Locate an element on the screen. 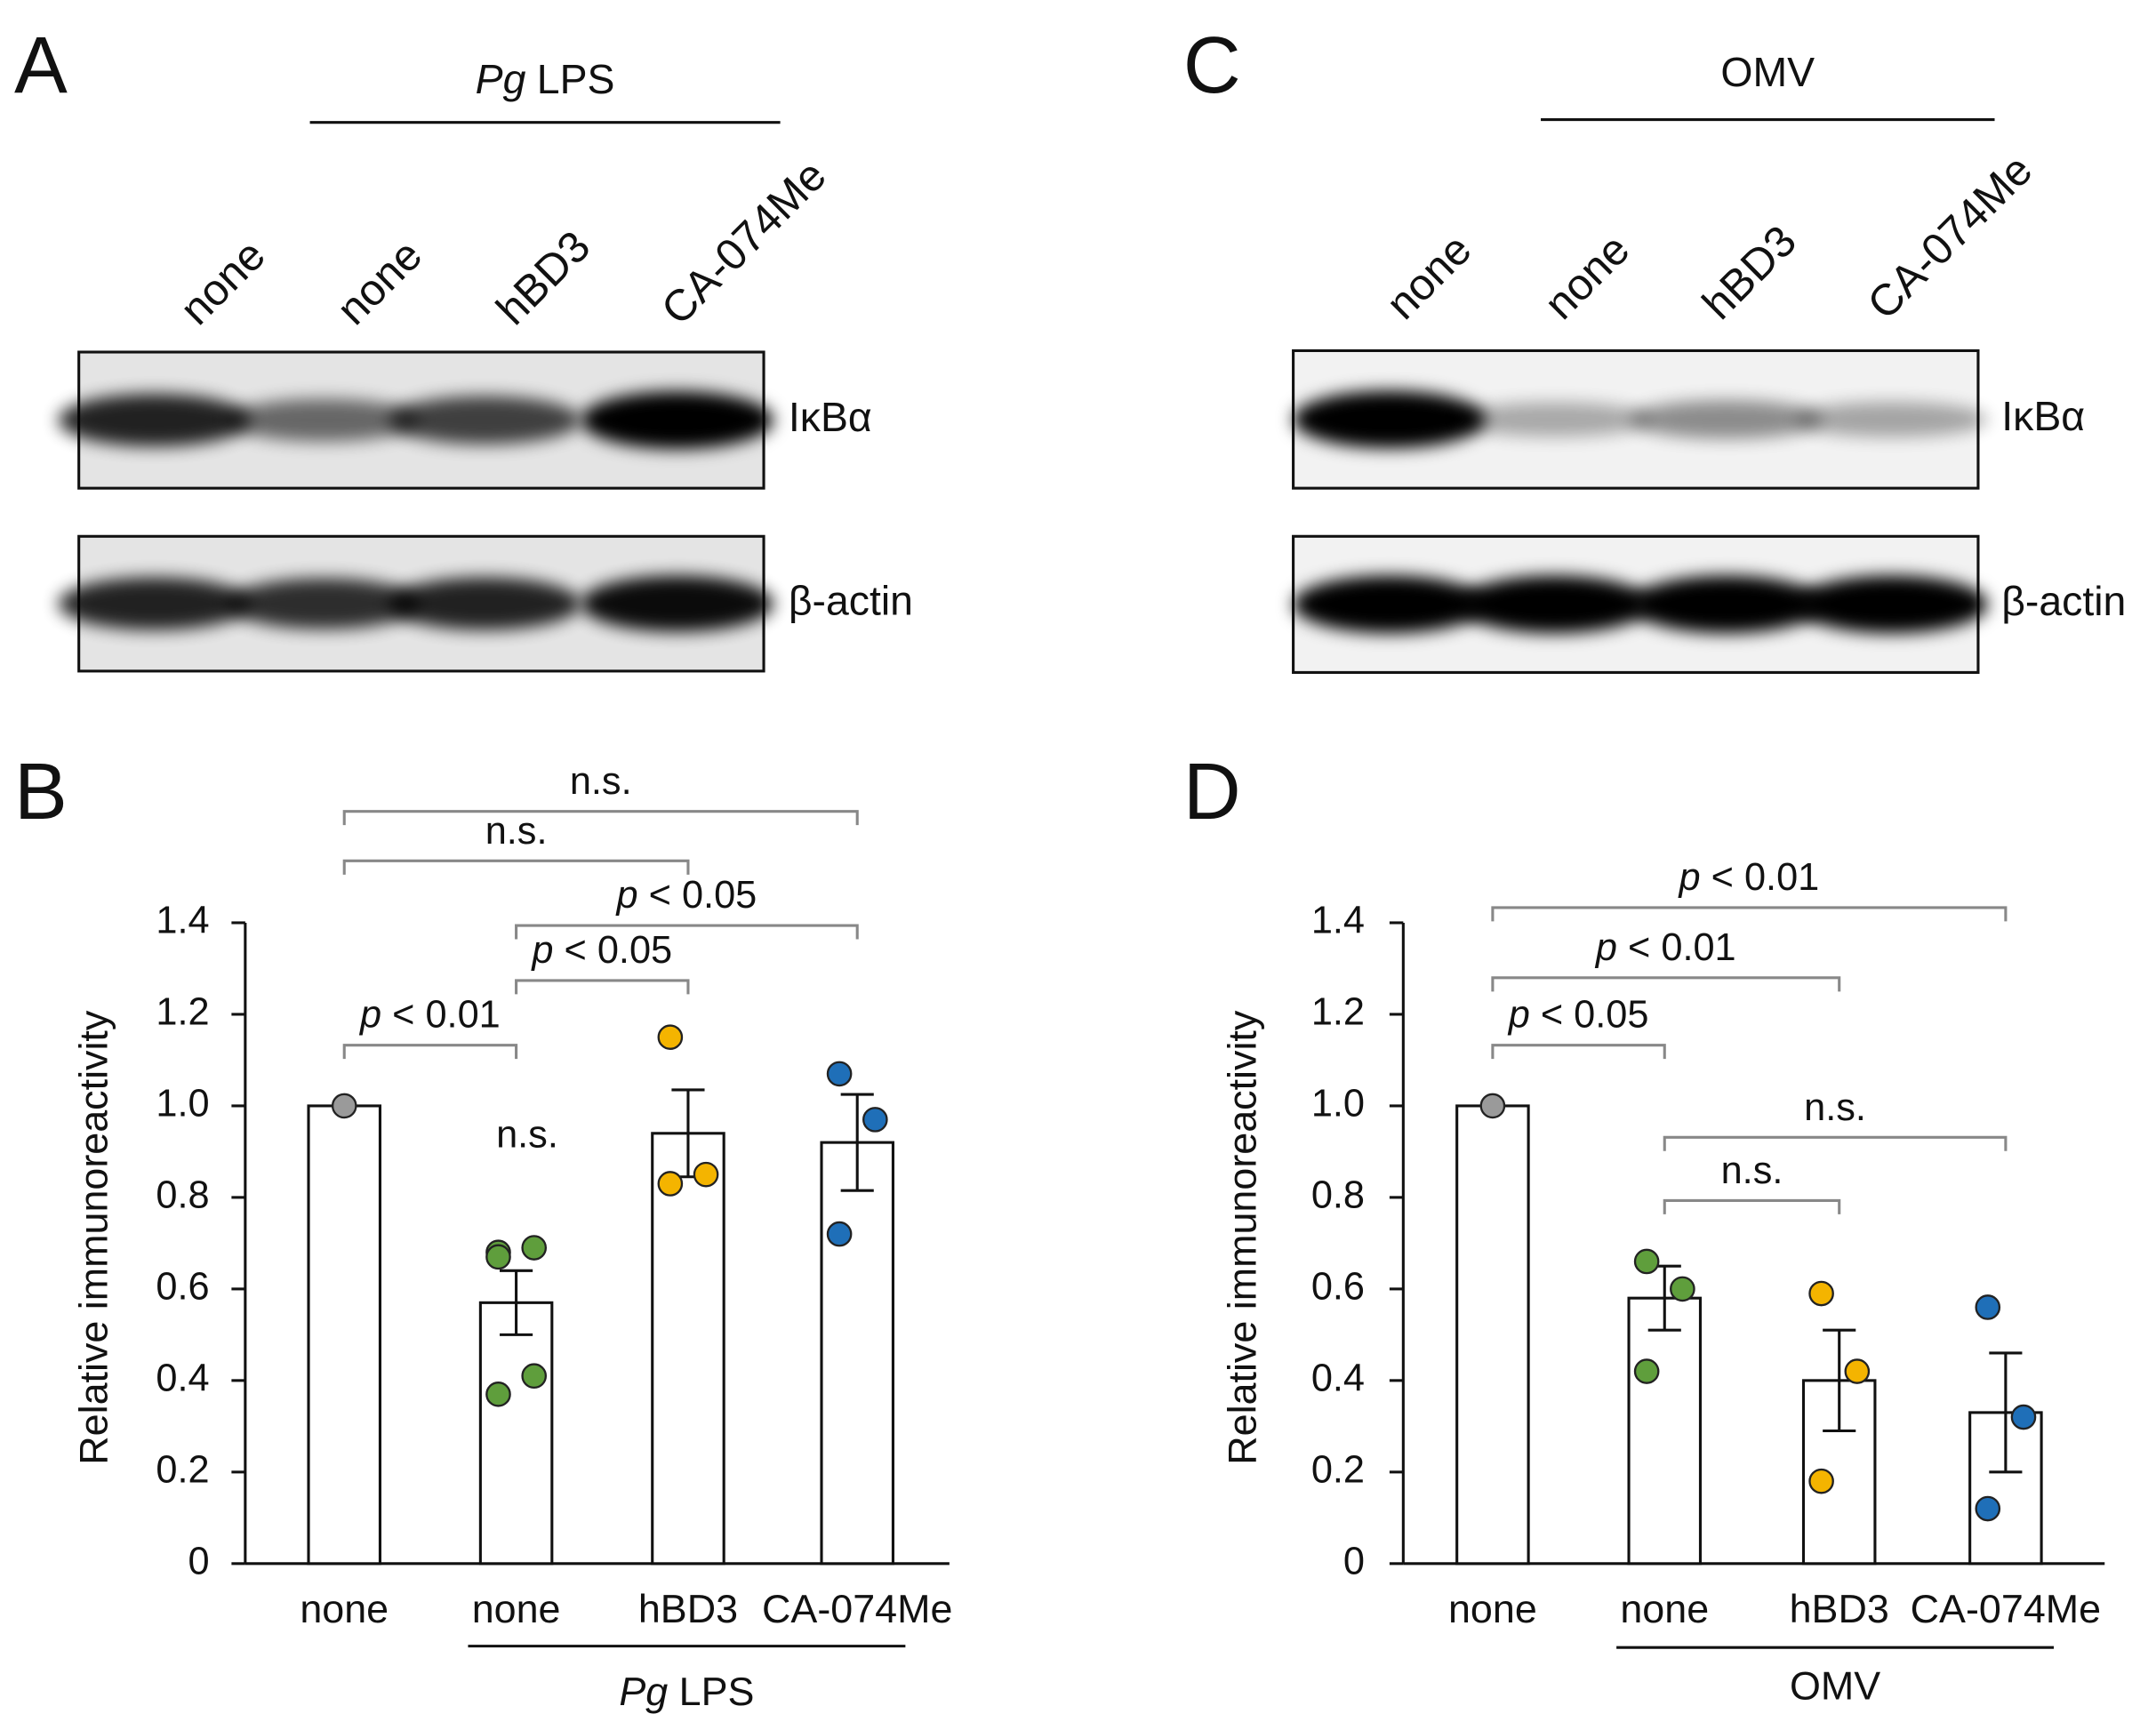  panel-letter: B is located at coordinates (41, 792).